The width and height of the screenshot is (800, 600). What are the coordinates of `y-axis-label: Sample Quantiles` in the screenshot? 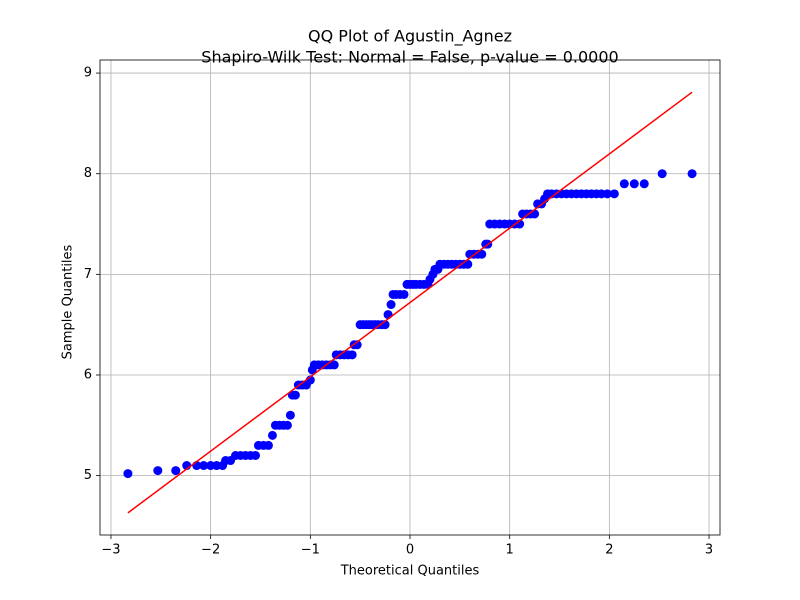 It's located at (68, 301).